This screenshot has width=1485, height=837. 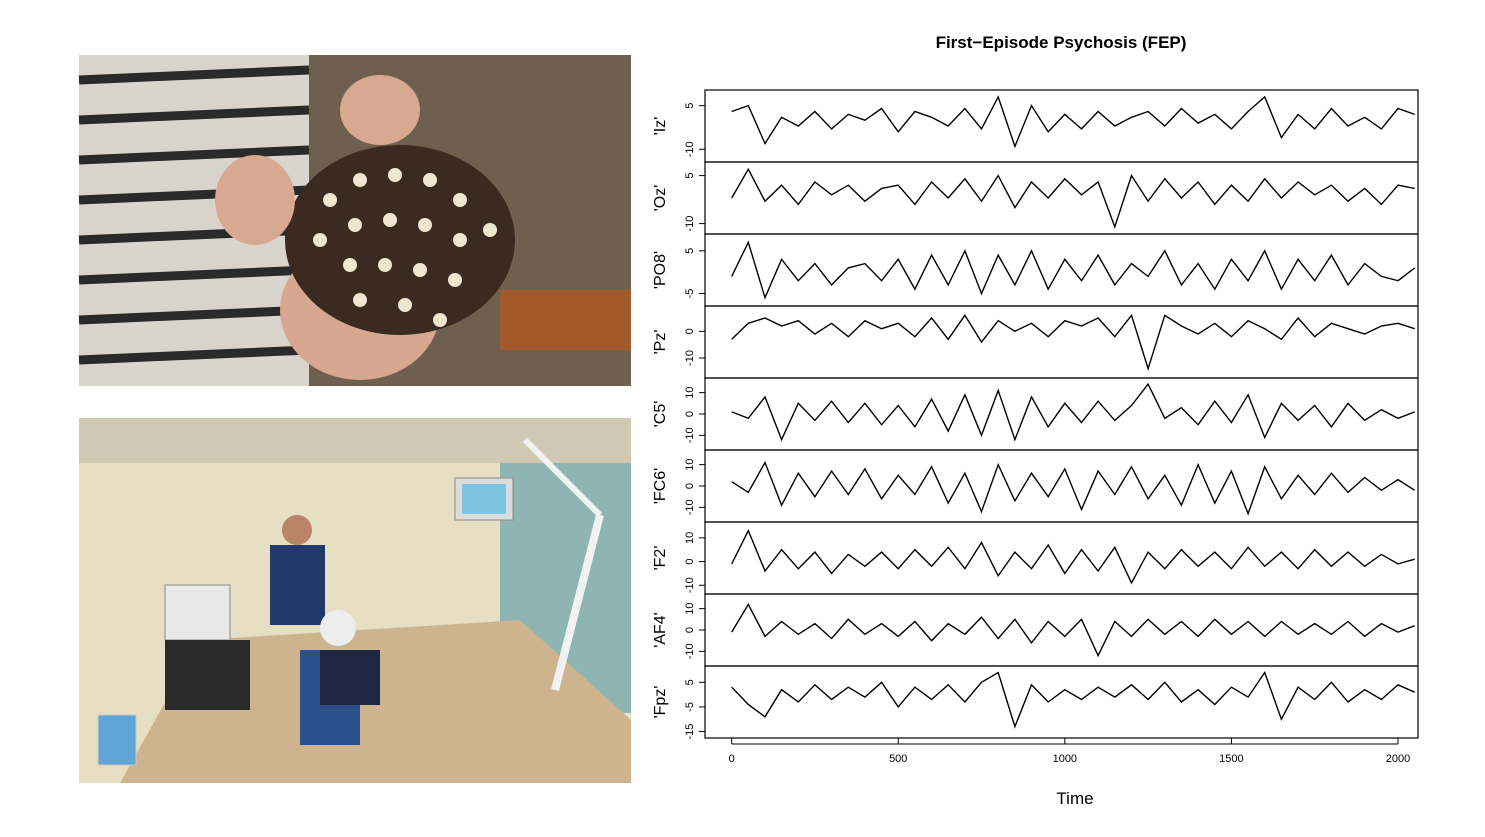 What do you see at coordinates (197, 612) in the screenshot?
I see `device` at bounding box center [197, 612].